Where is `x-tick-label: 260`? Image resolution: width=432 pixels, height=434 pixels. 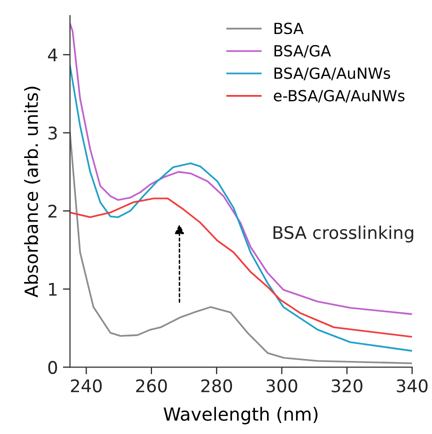 x-tick-label: 260 is located at coordinates (151, 385).